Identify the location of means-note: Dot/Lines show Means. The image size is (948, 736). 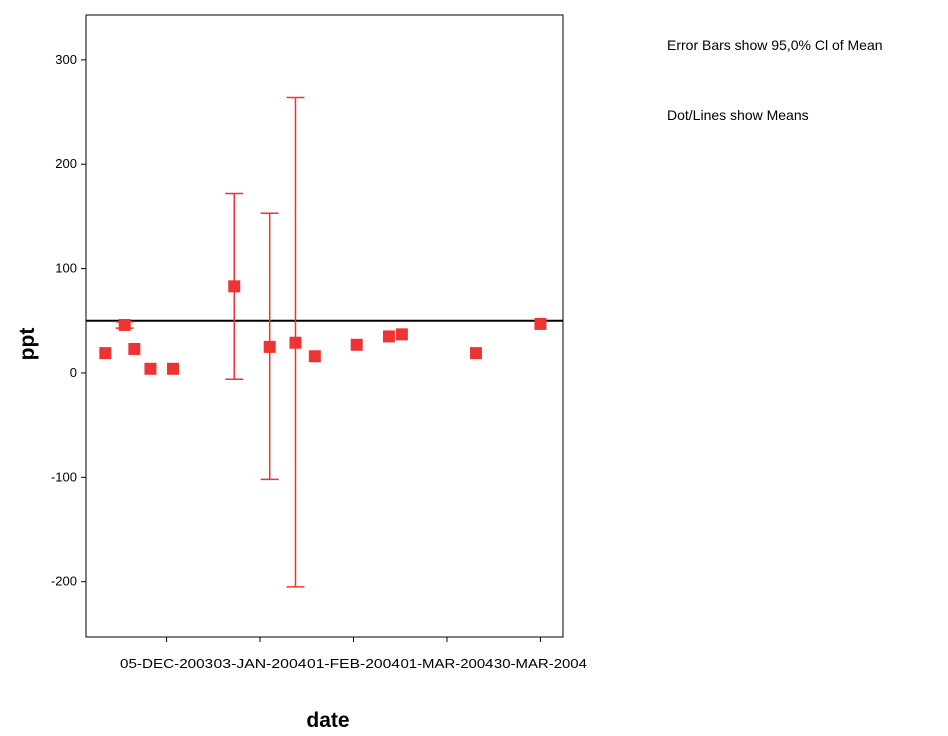
(738, 115).